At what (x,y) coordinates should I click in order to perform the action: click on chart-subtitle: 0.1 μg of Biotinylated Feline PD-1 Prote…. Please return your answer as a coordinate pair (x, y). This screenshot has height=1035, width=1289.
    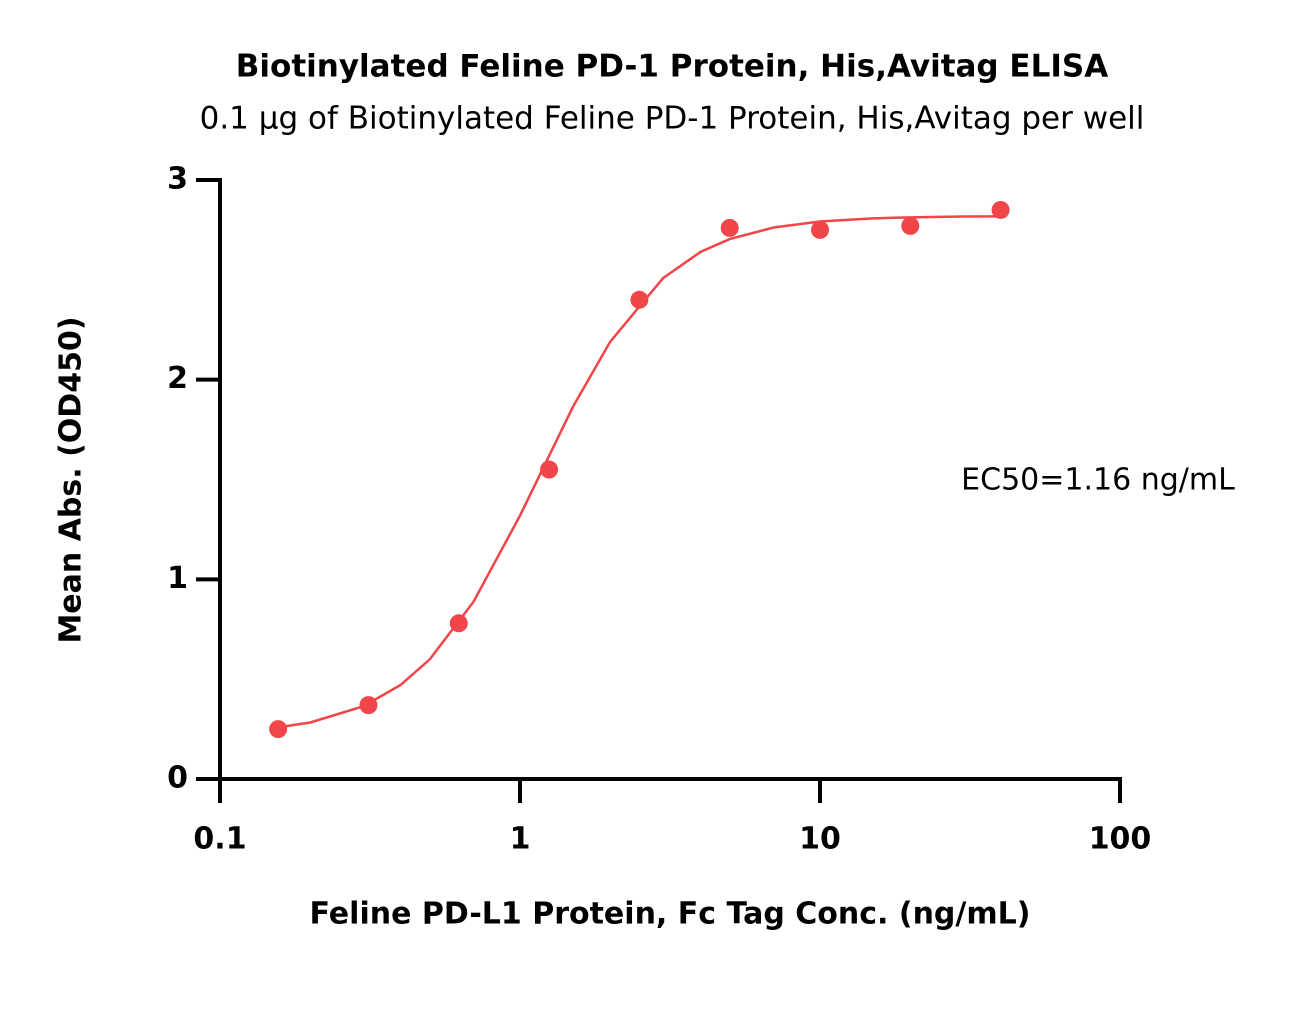
    Looking at the image, I should click on (672, 119).